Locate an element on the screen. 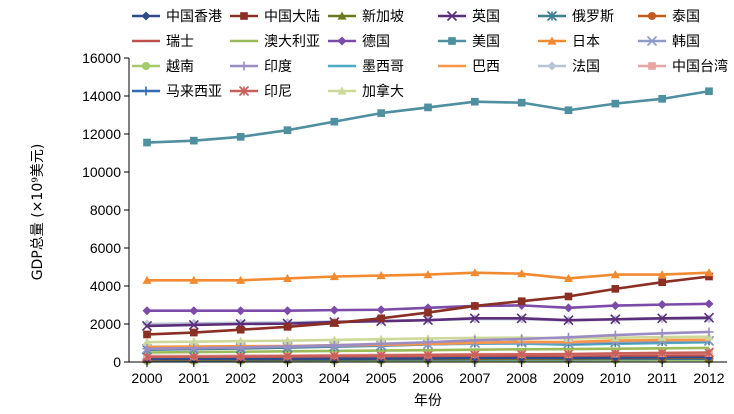 The width and height of the screenshot is (734, 414). legend-label: 印度 is located at coordinates (278, 67).